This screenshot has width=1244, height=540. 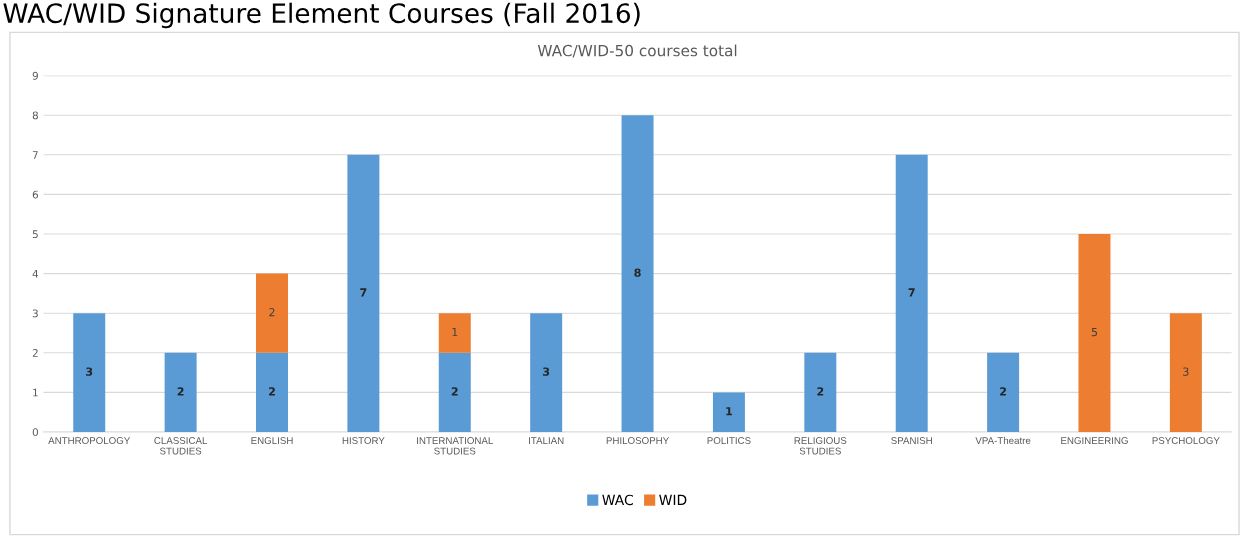 I want to click on y-tick-label: 4, so click(x=35, y=273).